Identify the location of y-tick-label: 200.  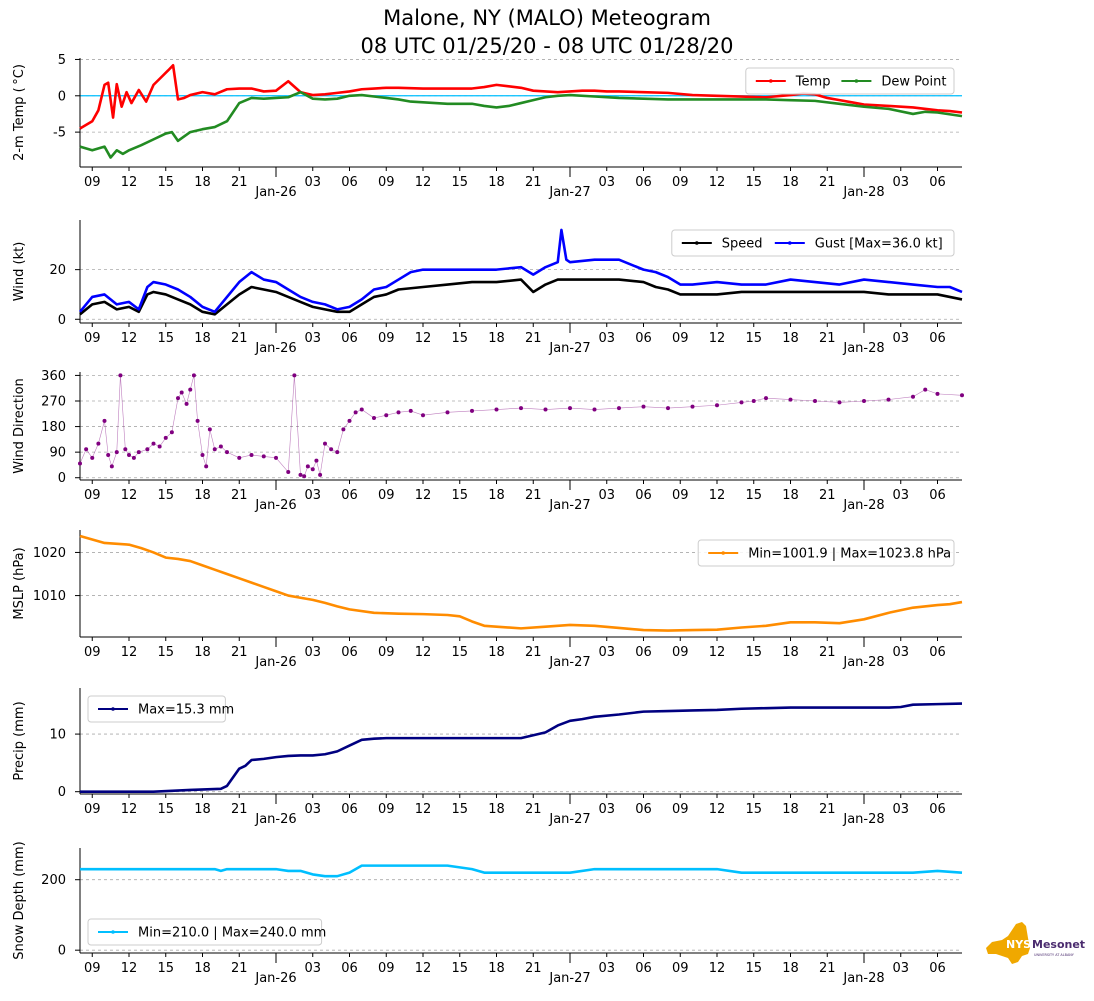
(53, 880).